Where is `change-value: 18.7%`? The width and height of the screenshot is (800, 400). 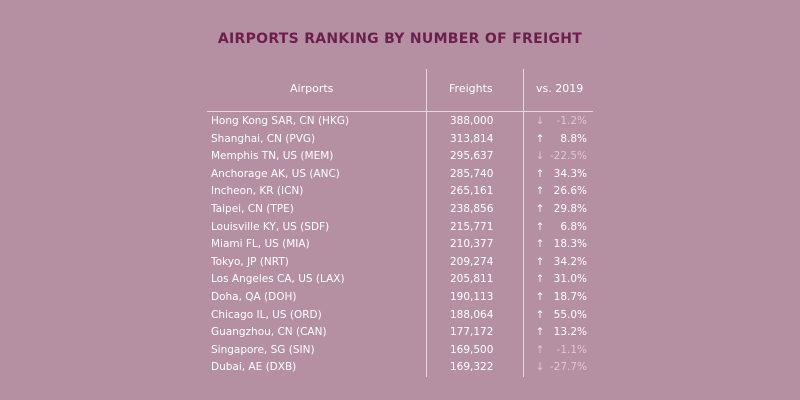 change-value: 18.7% is located at coordinates (570, 297).